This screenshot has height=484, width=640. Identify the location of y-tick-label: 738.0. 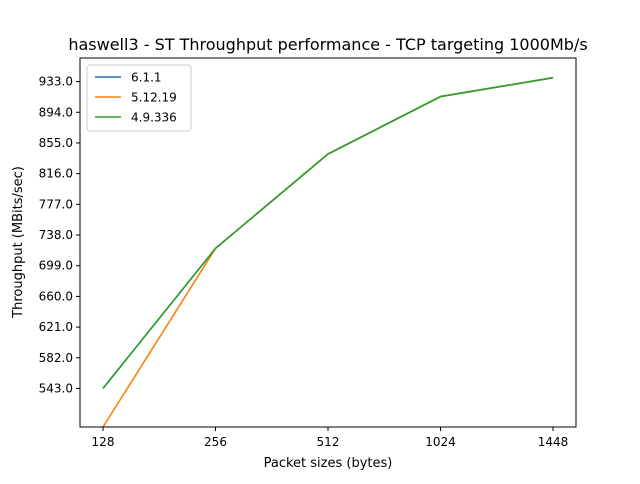
(56, 235).